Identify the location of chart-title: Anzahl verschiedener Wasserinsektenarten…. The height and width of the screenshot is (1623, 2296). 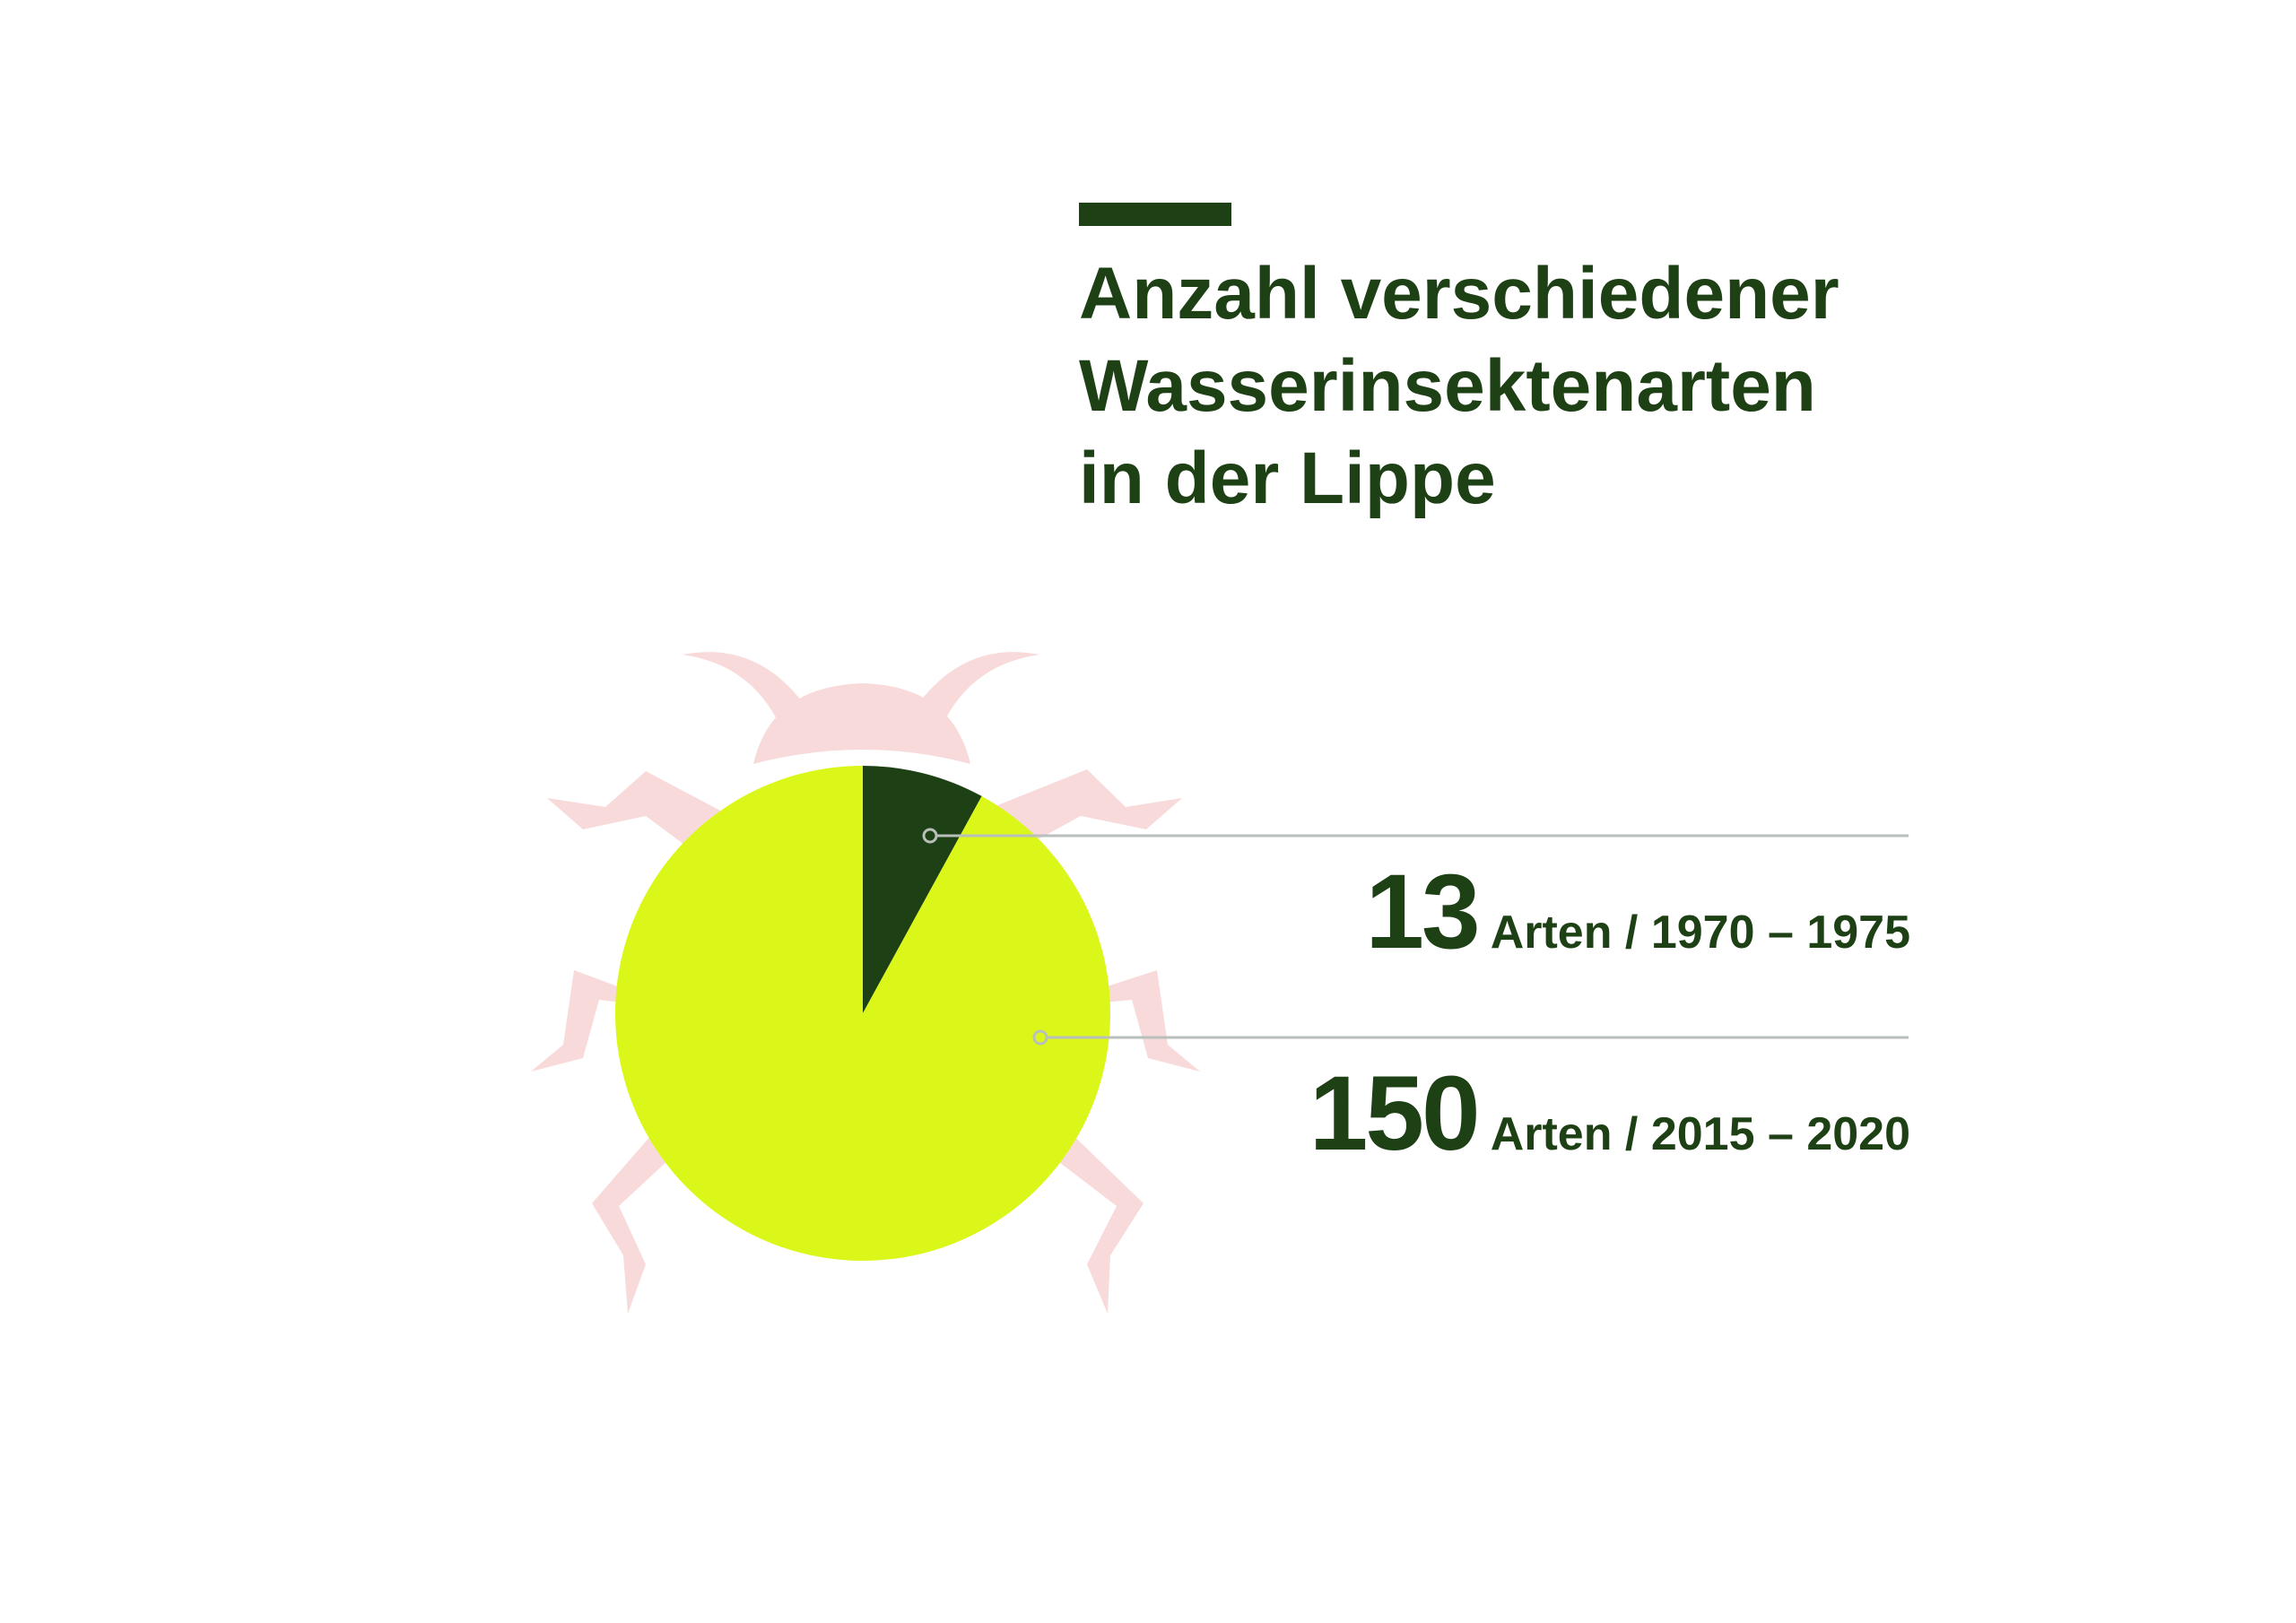
(1459, 386).